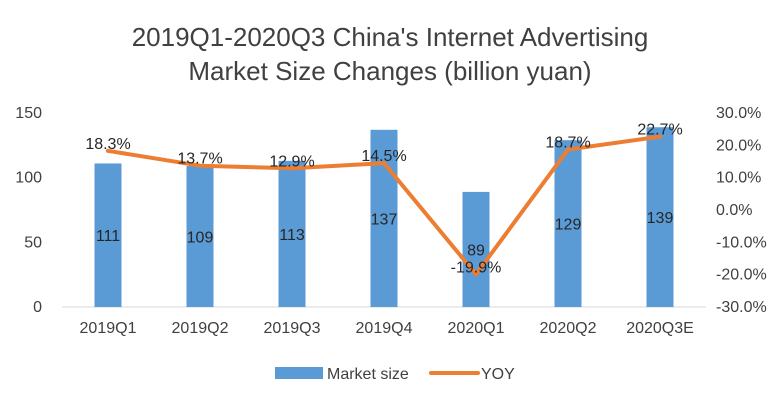 Image resolution: width=780 pixels, height=403 pixels. I want to click on legend: Market size YOY, so click(395, 374).